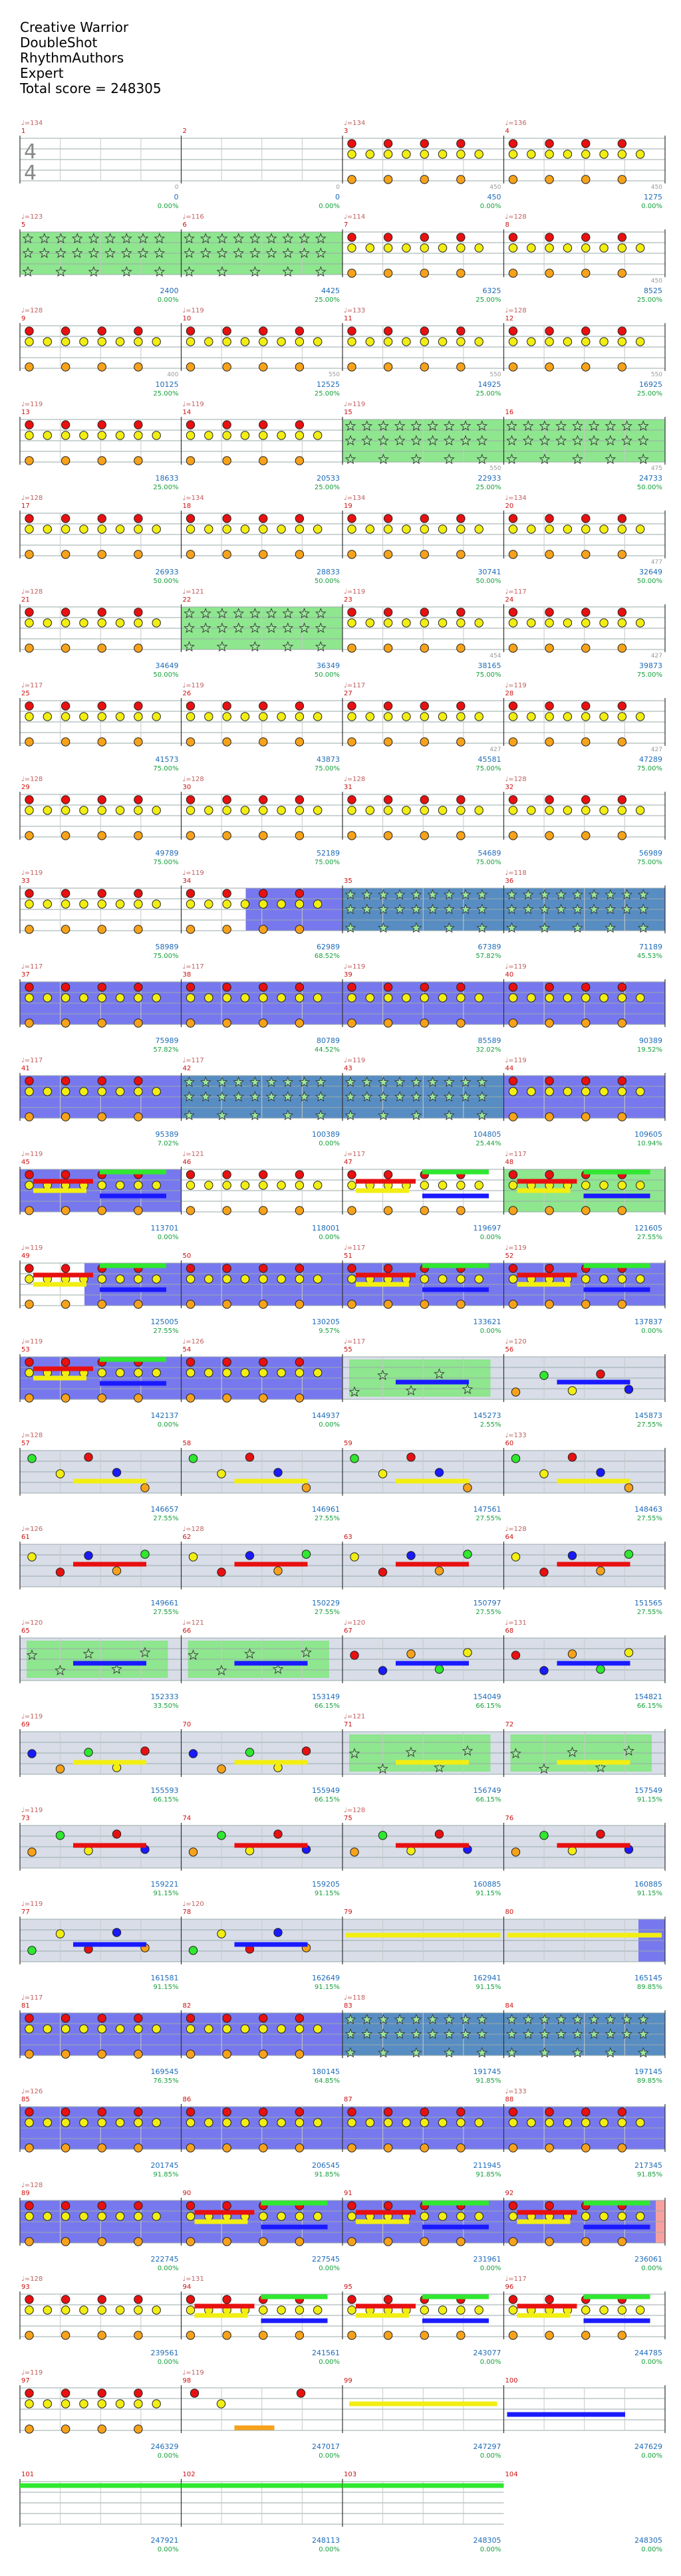  What do you see at coordinates (165, 2081) in the screenshot?
I see `overdrive-percent: 76.35%` at bounding box center [165, 2081].